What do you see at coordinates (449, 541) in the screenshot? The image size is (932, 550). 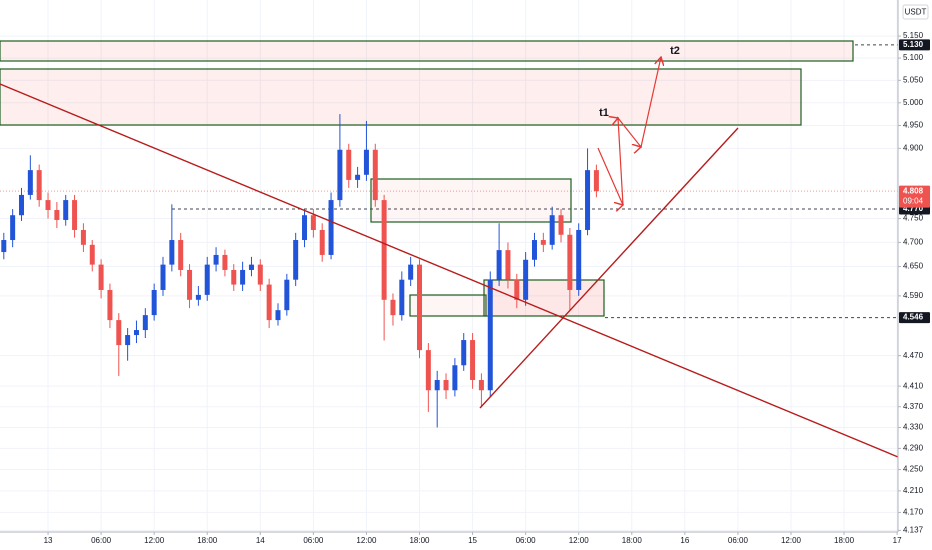 I see `time-axis-bg` at bounding box center [449, 541].